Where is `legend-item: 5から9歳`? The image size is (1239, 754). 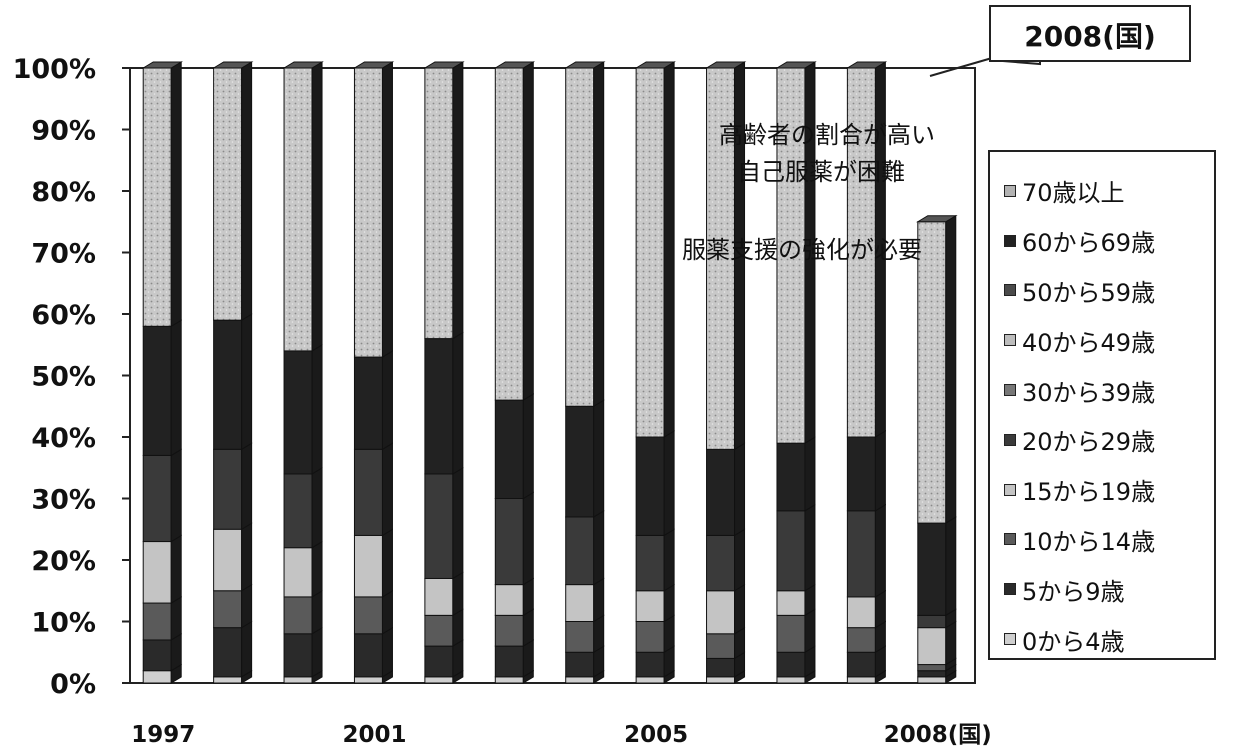 legend-item: 5から9歳 is located at coordinates (1109, 589).